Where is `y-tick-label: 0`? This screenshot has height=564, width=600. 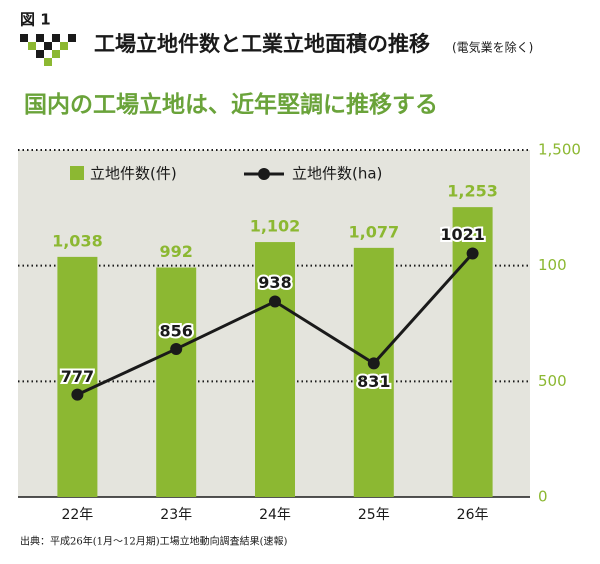 y-tick-label: 0 is located at coordinates (543, 497).